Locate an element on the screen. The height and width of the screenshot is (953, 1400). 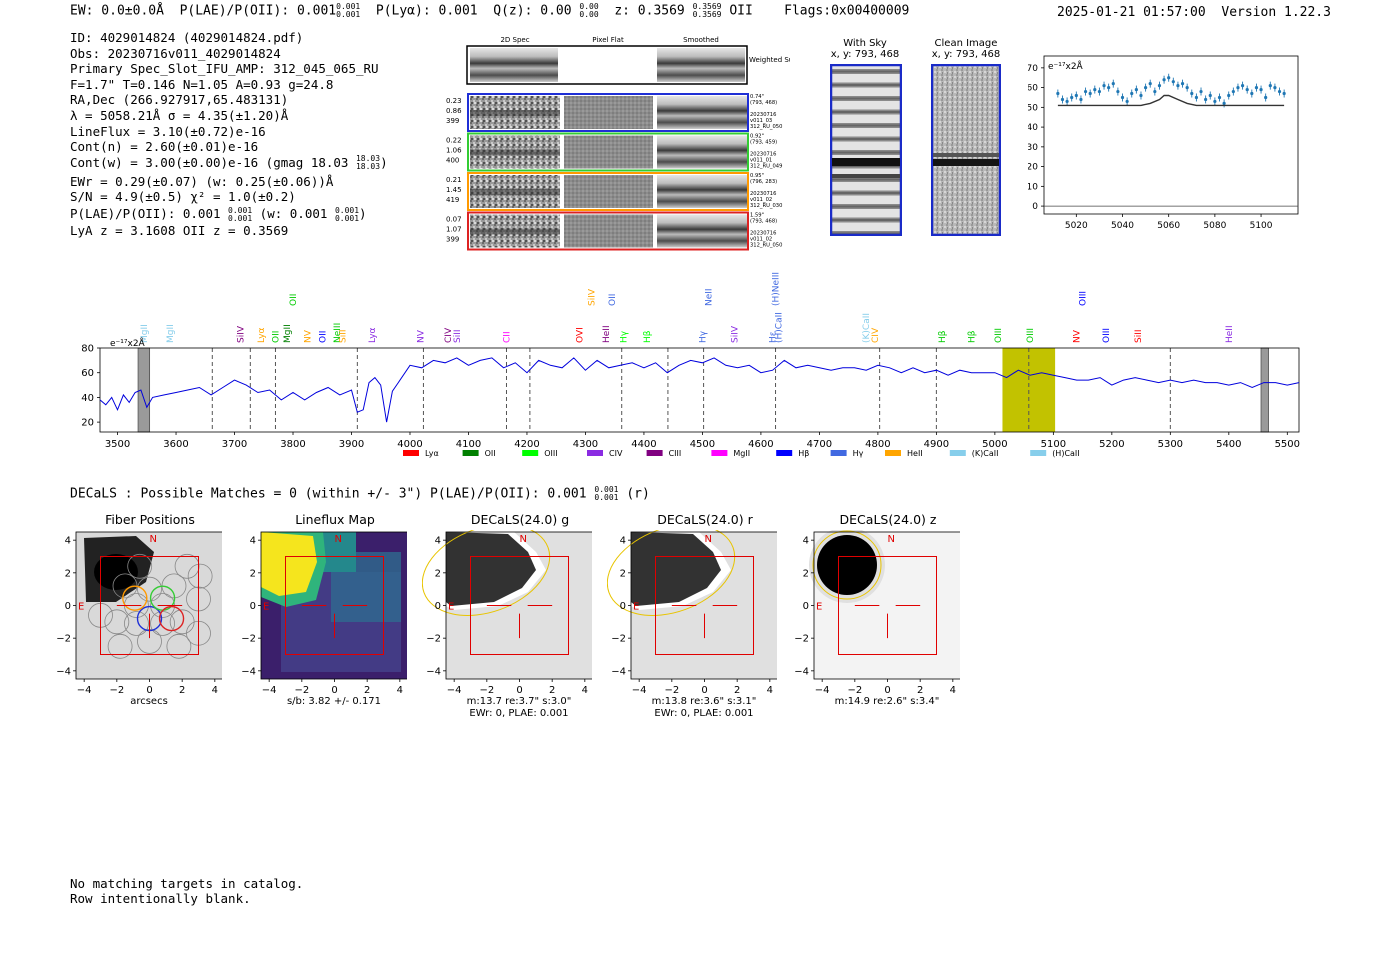
clean-image-xy: x, y: 793, 468 is located at coordinates (966, 54).